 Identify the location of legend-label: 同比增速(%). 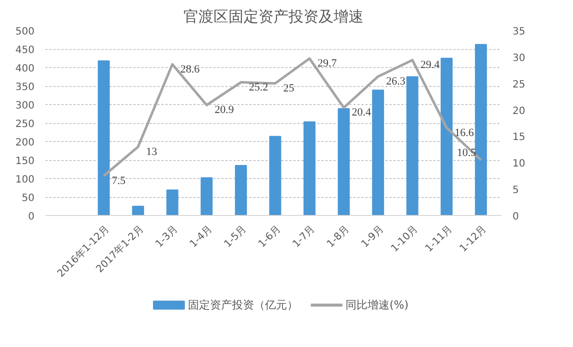
(377, 305).